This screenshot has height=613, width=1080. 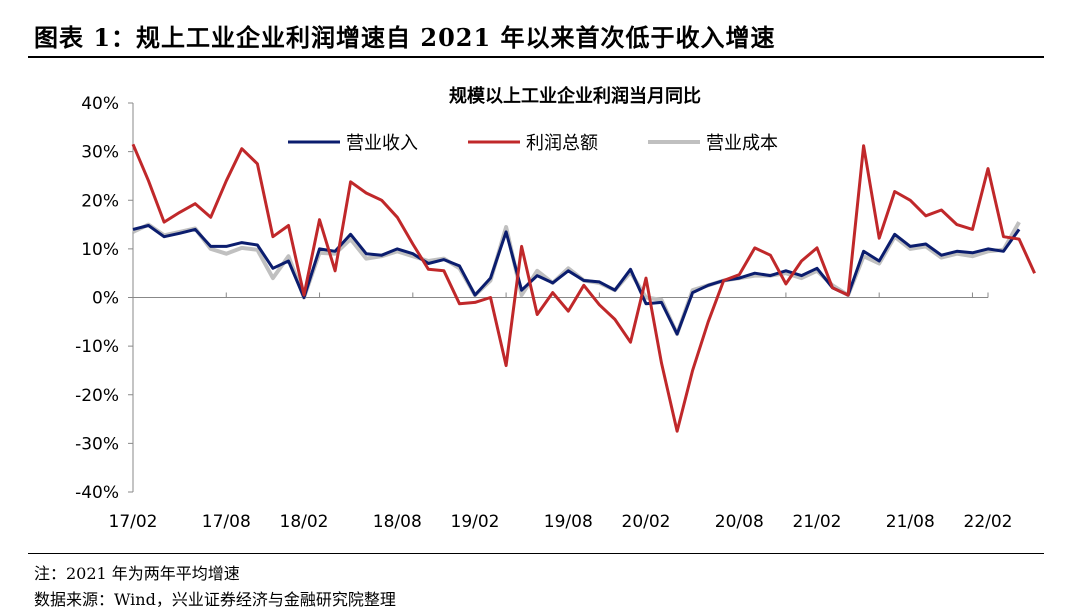 I want to click on x-tick-label: 18/08, so click(x=397, y=522).